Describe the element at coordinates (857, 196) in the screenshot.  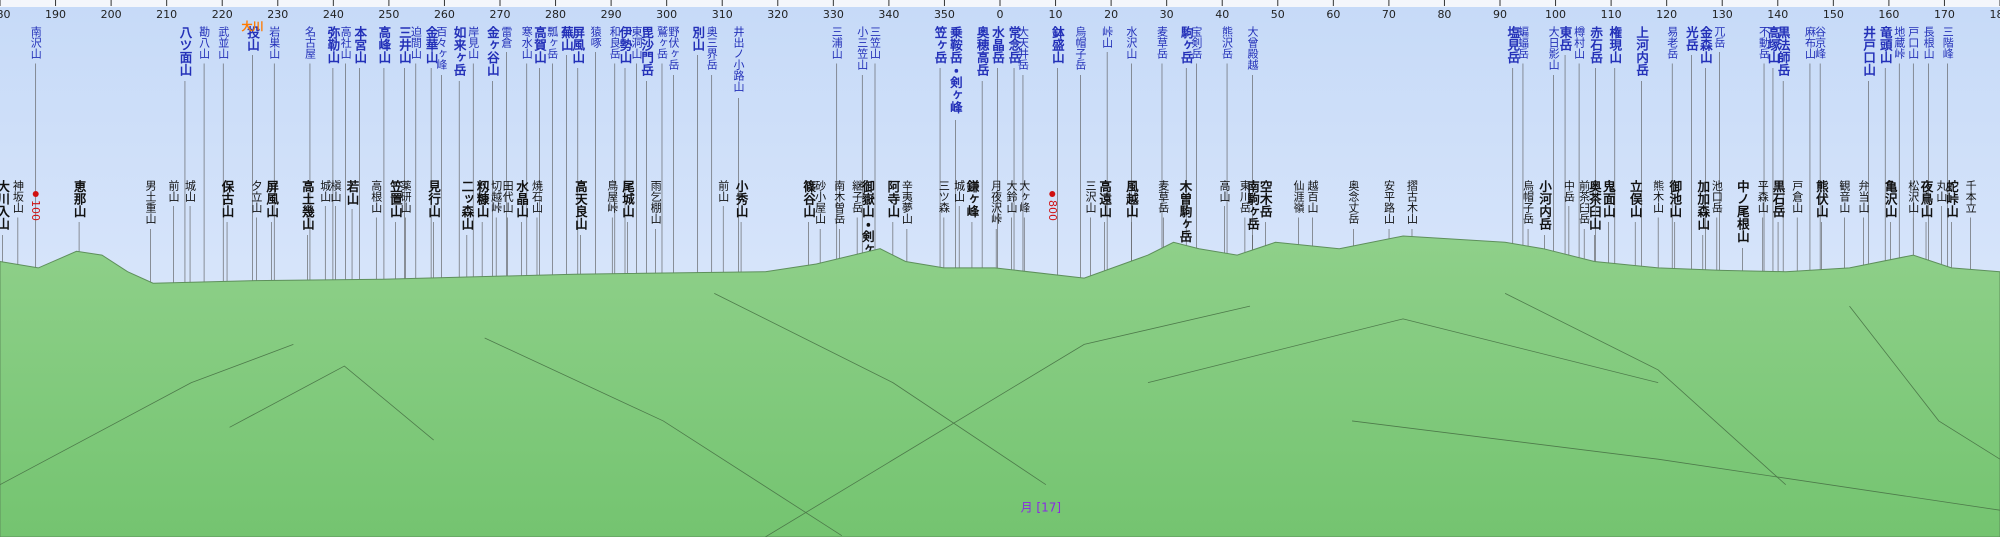
I see `peak-label: 継子岳` at that location.